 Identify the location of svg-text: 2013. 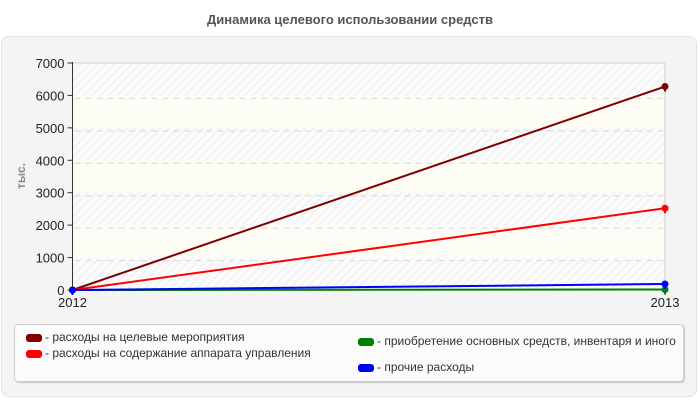
(665, 302).